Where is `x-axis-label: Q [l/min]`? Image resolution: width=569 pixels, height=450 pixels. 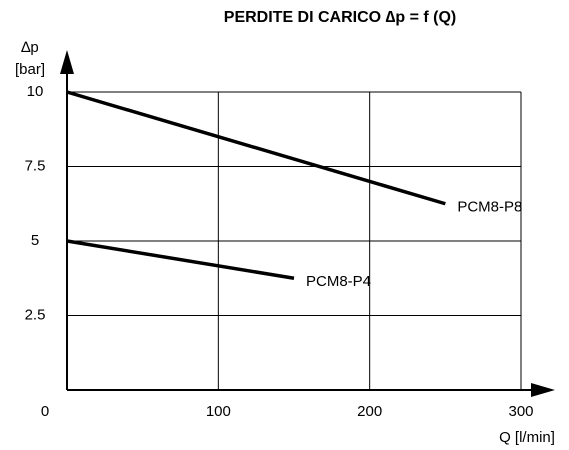 x-axis-label: Q [l/min] is located at coordinates (527, 437).